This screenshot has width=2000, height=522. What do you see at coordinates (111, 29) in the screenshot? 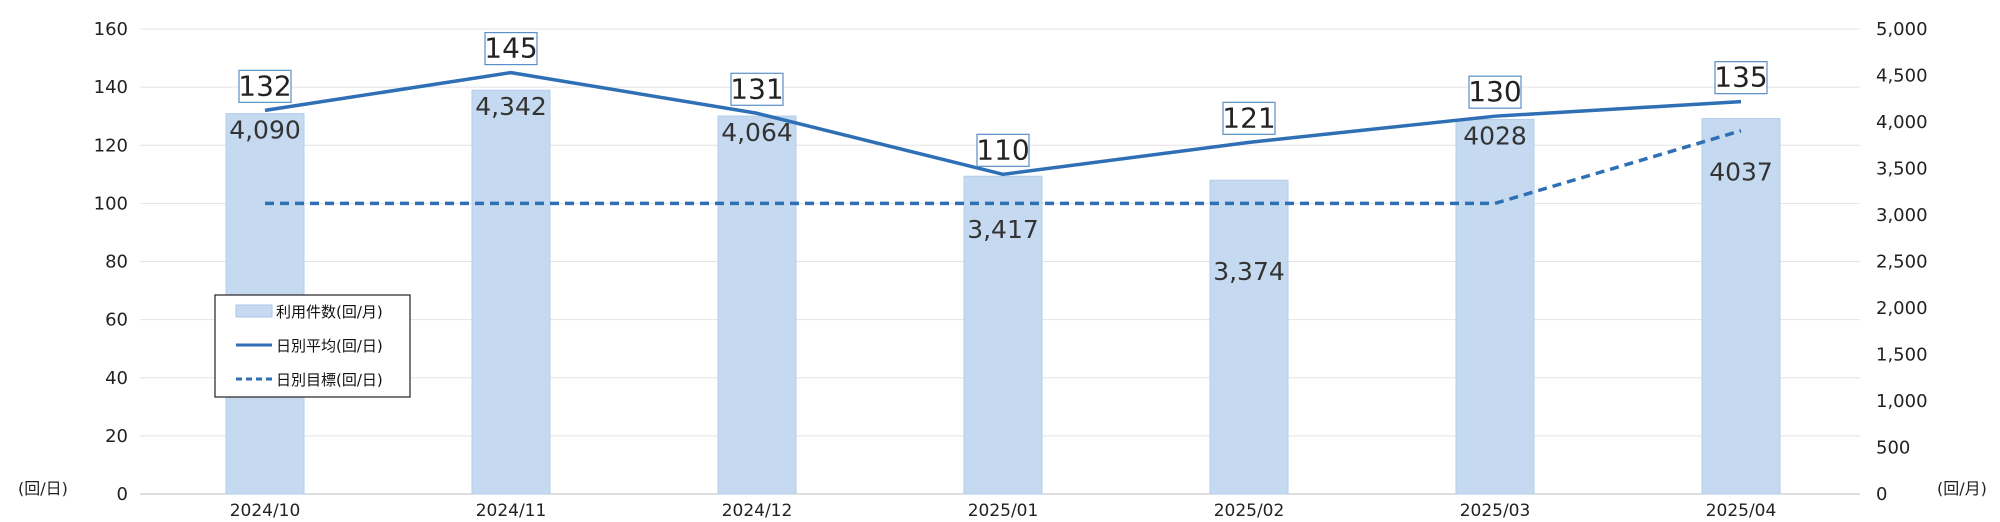
I see `left-tick-label: 160` at bounding box center [111, 29].